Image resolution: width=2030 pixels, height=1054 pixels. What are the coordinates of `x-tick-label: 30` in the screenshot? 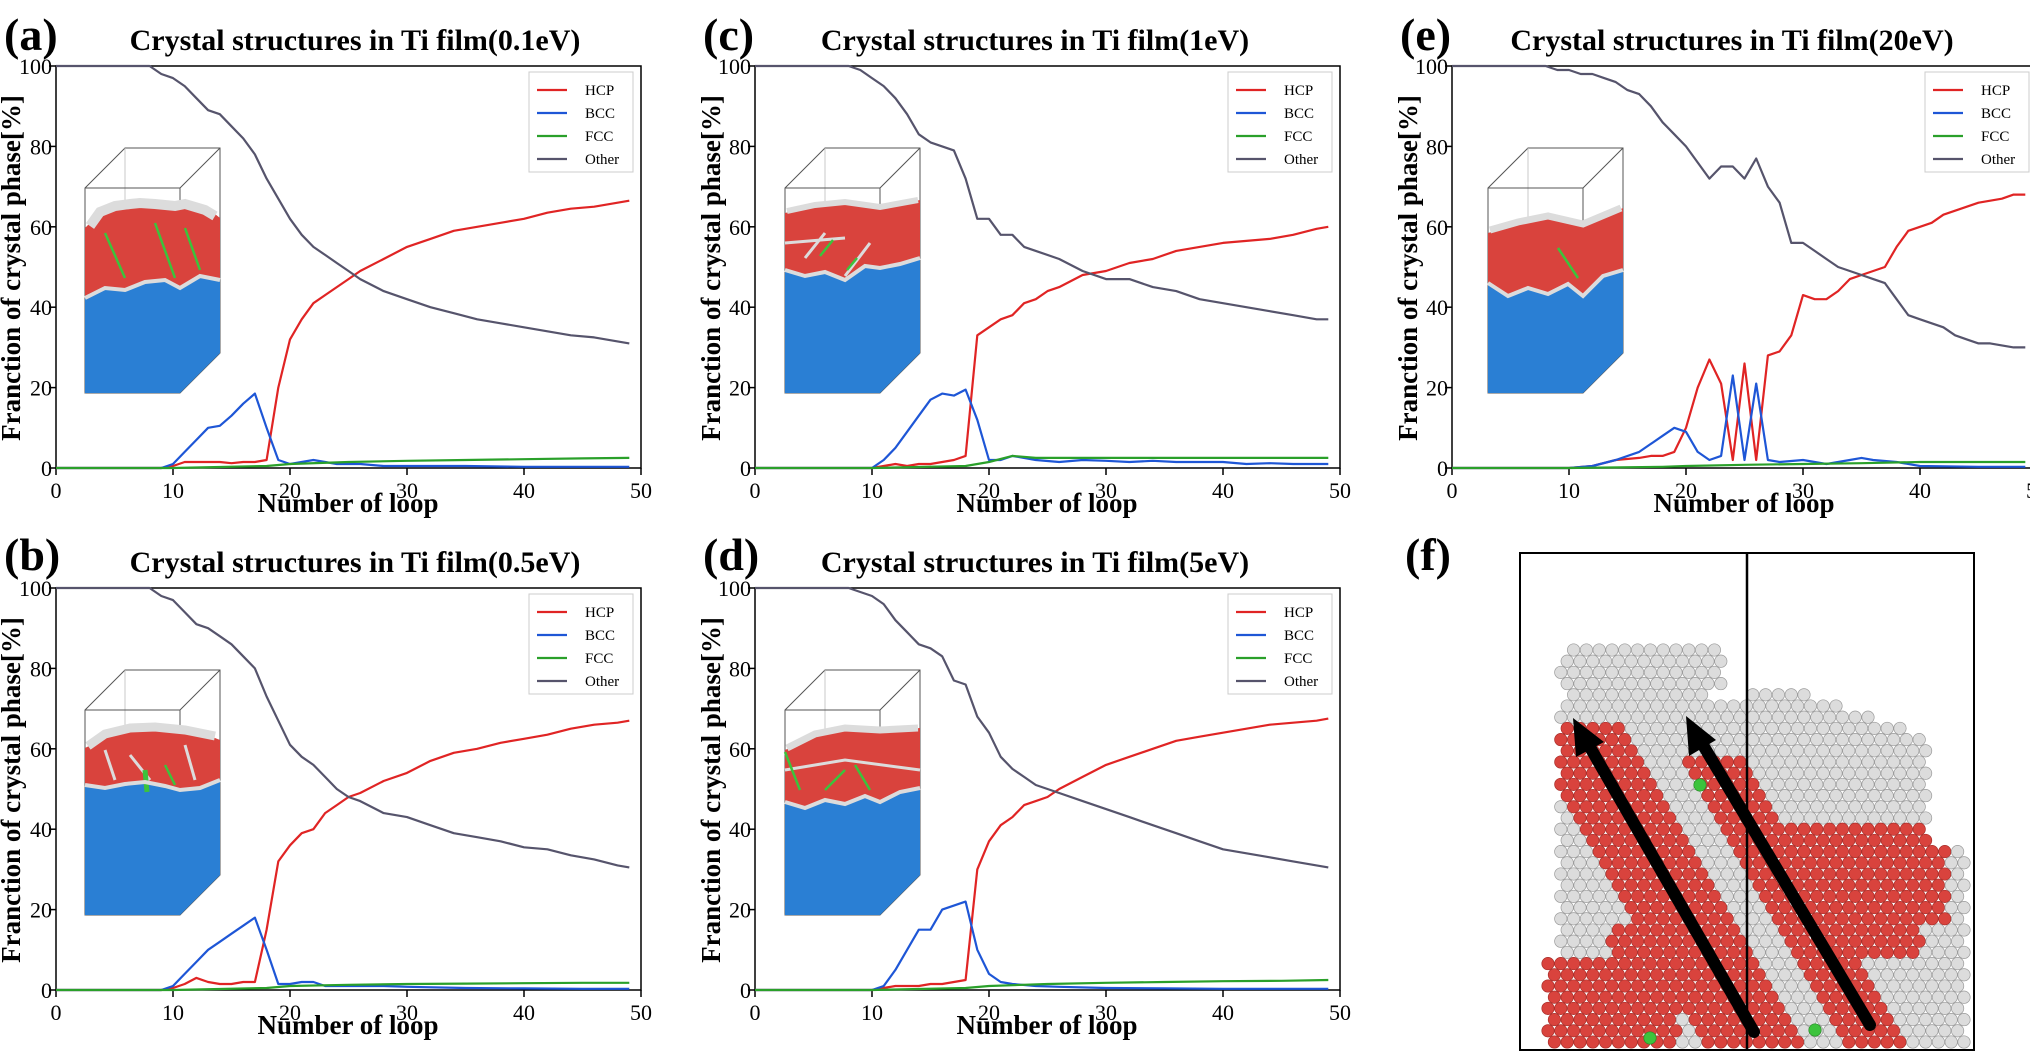 It's located at (1106, 490).